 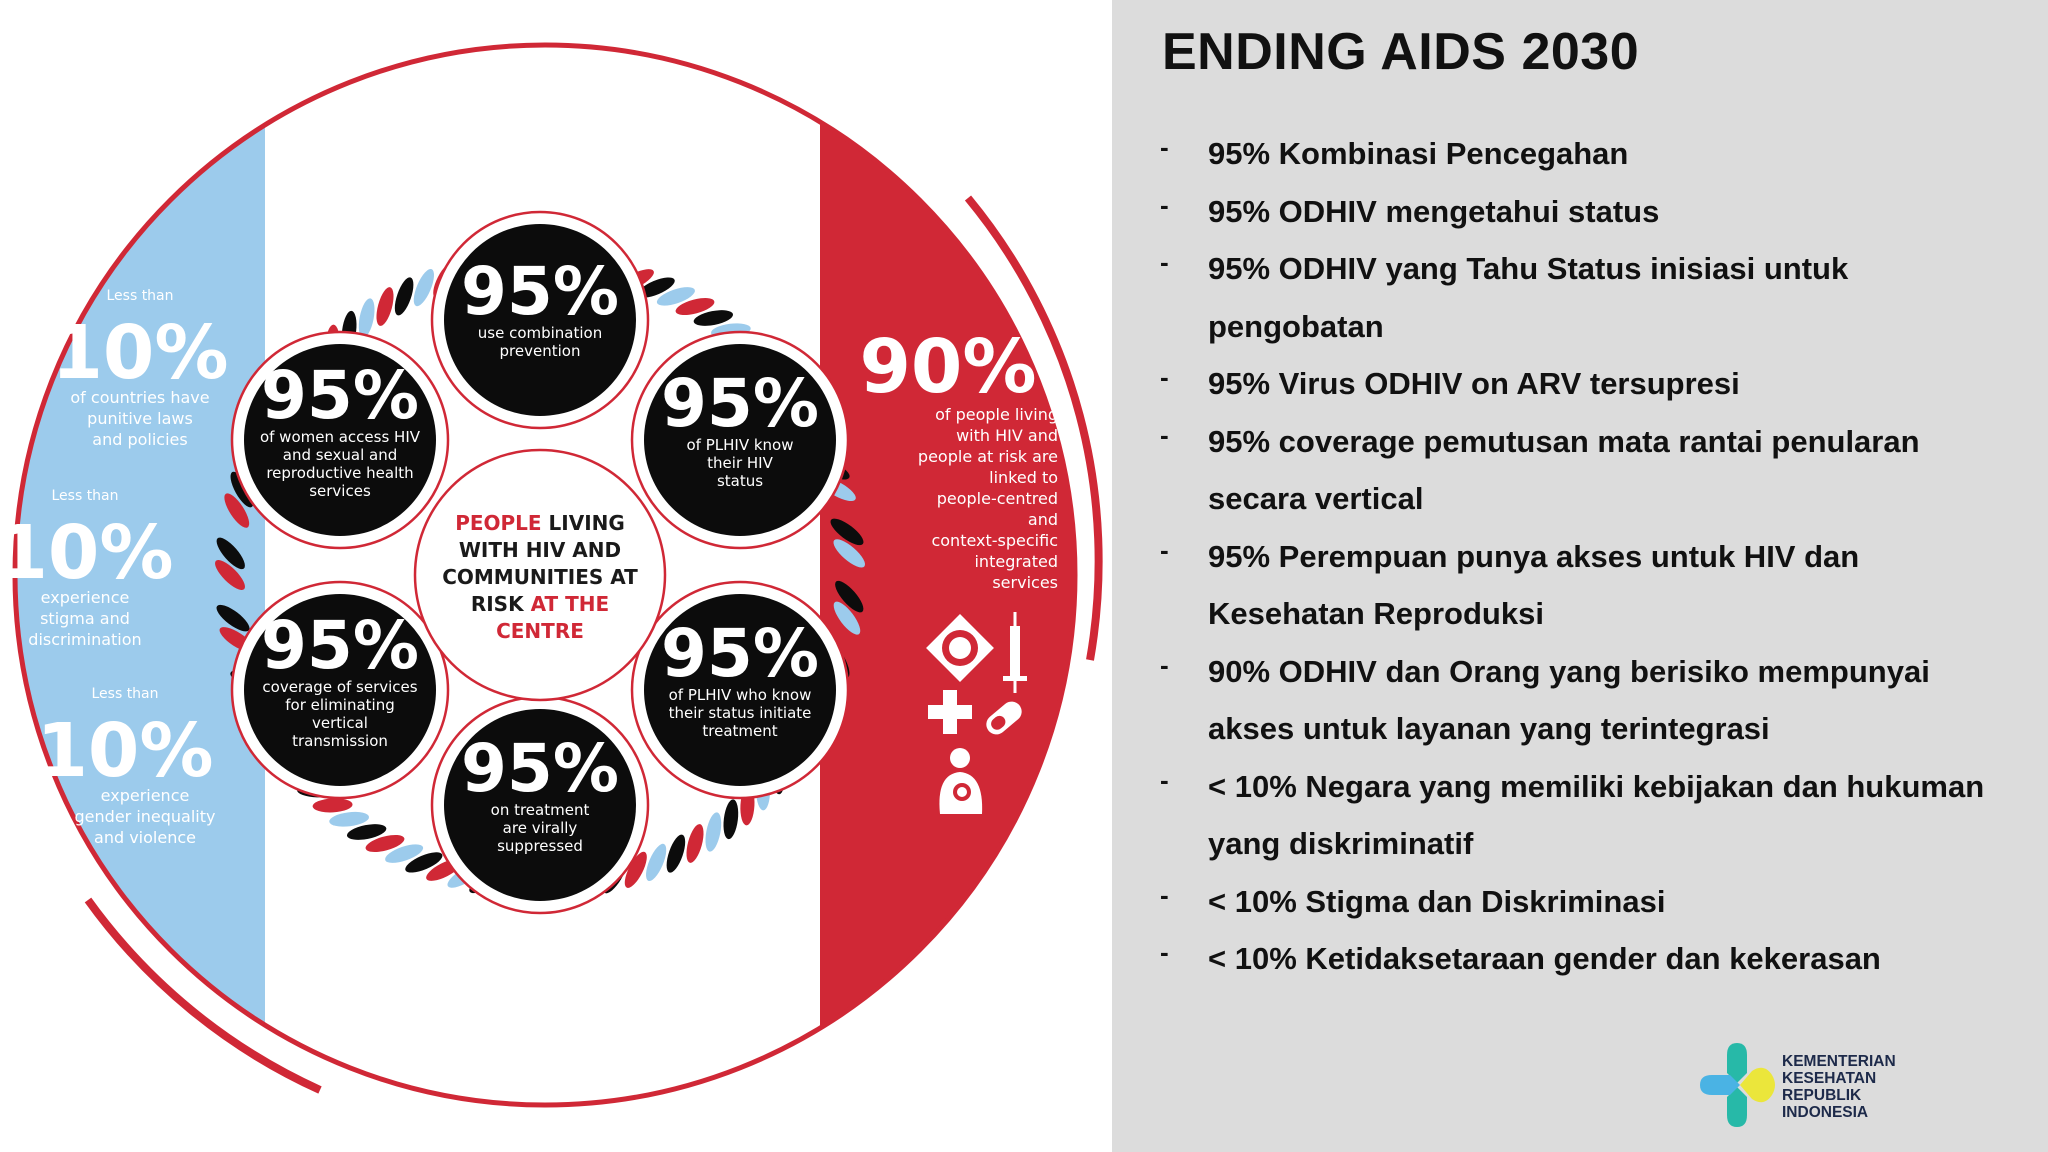 I want to click on right-stat-caption: services, so click(x=1025, y=582).